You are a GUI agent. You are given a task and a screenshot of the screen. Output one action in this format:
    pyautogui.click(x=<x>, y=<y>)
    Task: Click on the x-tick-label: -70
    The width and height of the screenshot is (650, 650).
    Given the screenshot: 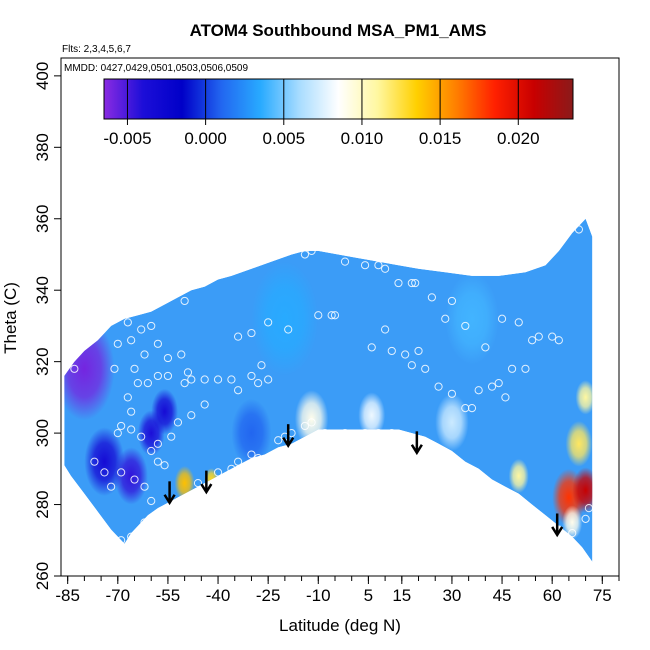 What is the action you would take?
    pyautogui.click(x=118, y=595)
    